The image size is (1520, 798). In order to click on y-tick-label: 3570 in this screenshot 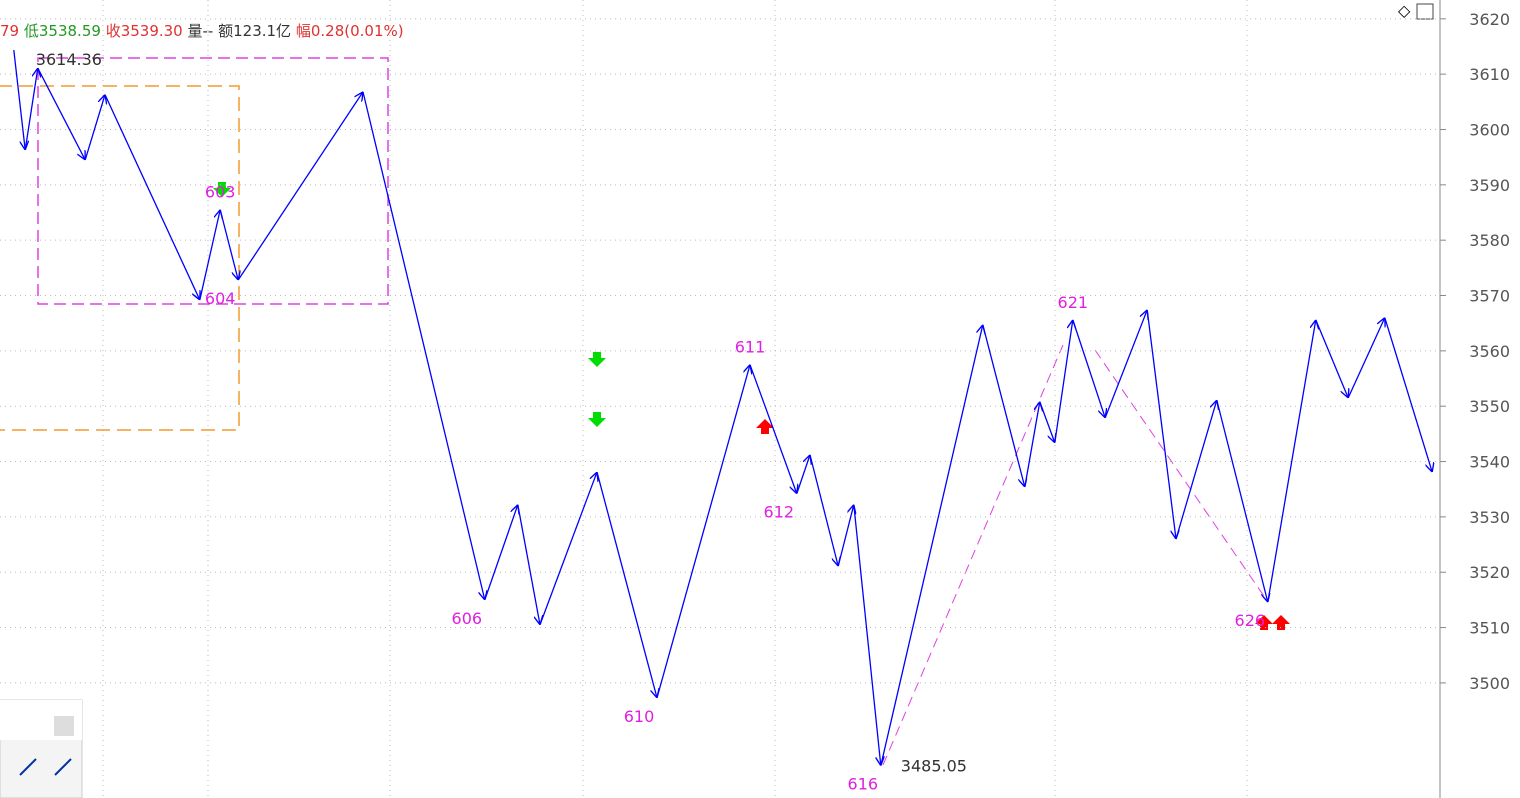, I will do `click(1489, 296)`.